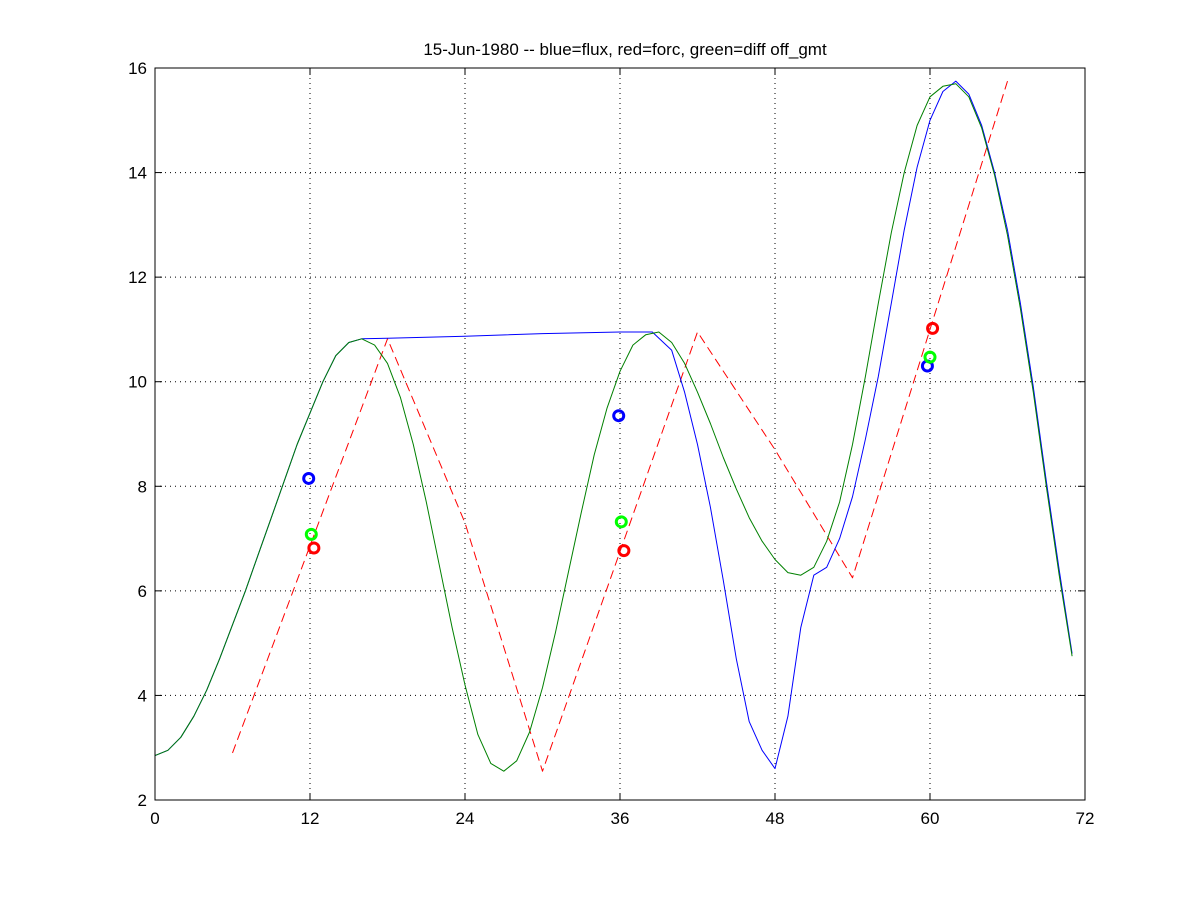 The width and height of the screenshot is (1200, 900). What do you see at coordinates (142, 800) in the screenshot?
I see `y-tick-label: 2` at bounding box center [142, 800].